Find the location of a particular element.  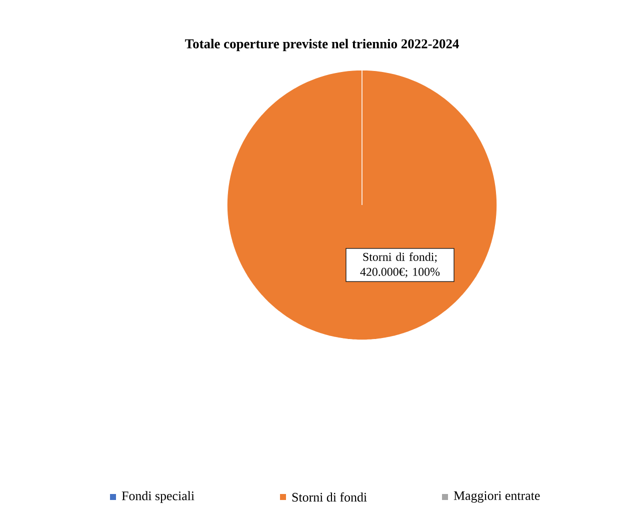

chart-title: Totale coperture previste nel triennio 2022-2024 is located at coordinates (322, 45).